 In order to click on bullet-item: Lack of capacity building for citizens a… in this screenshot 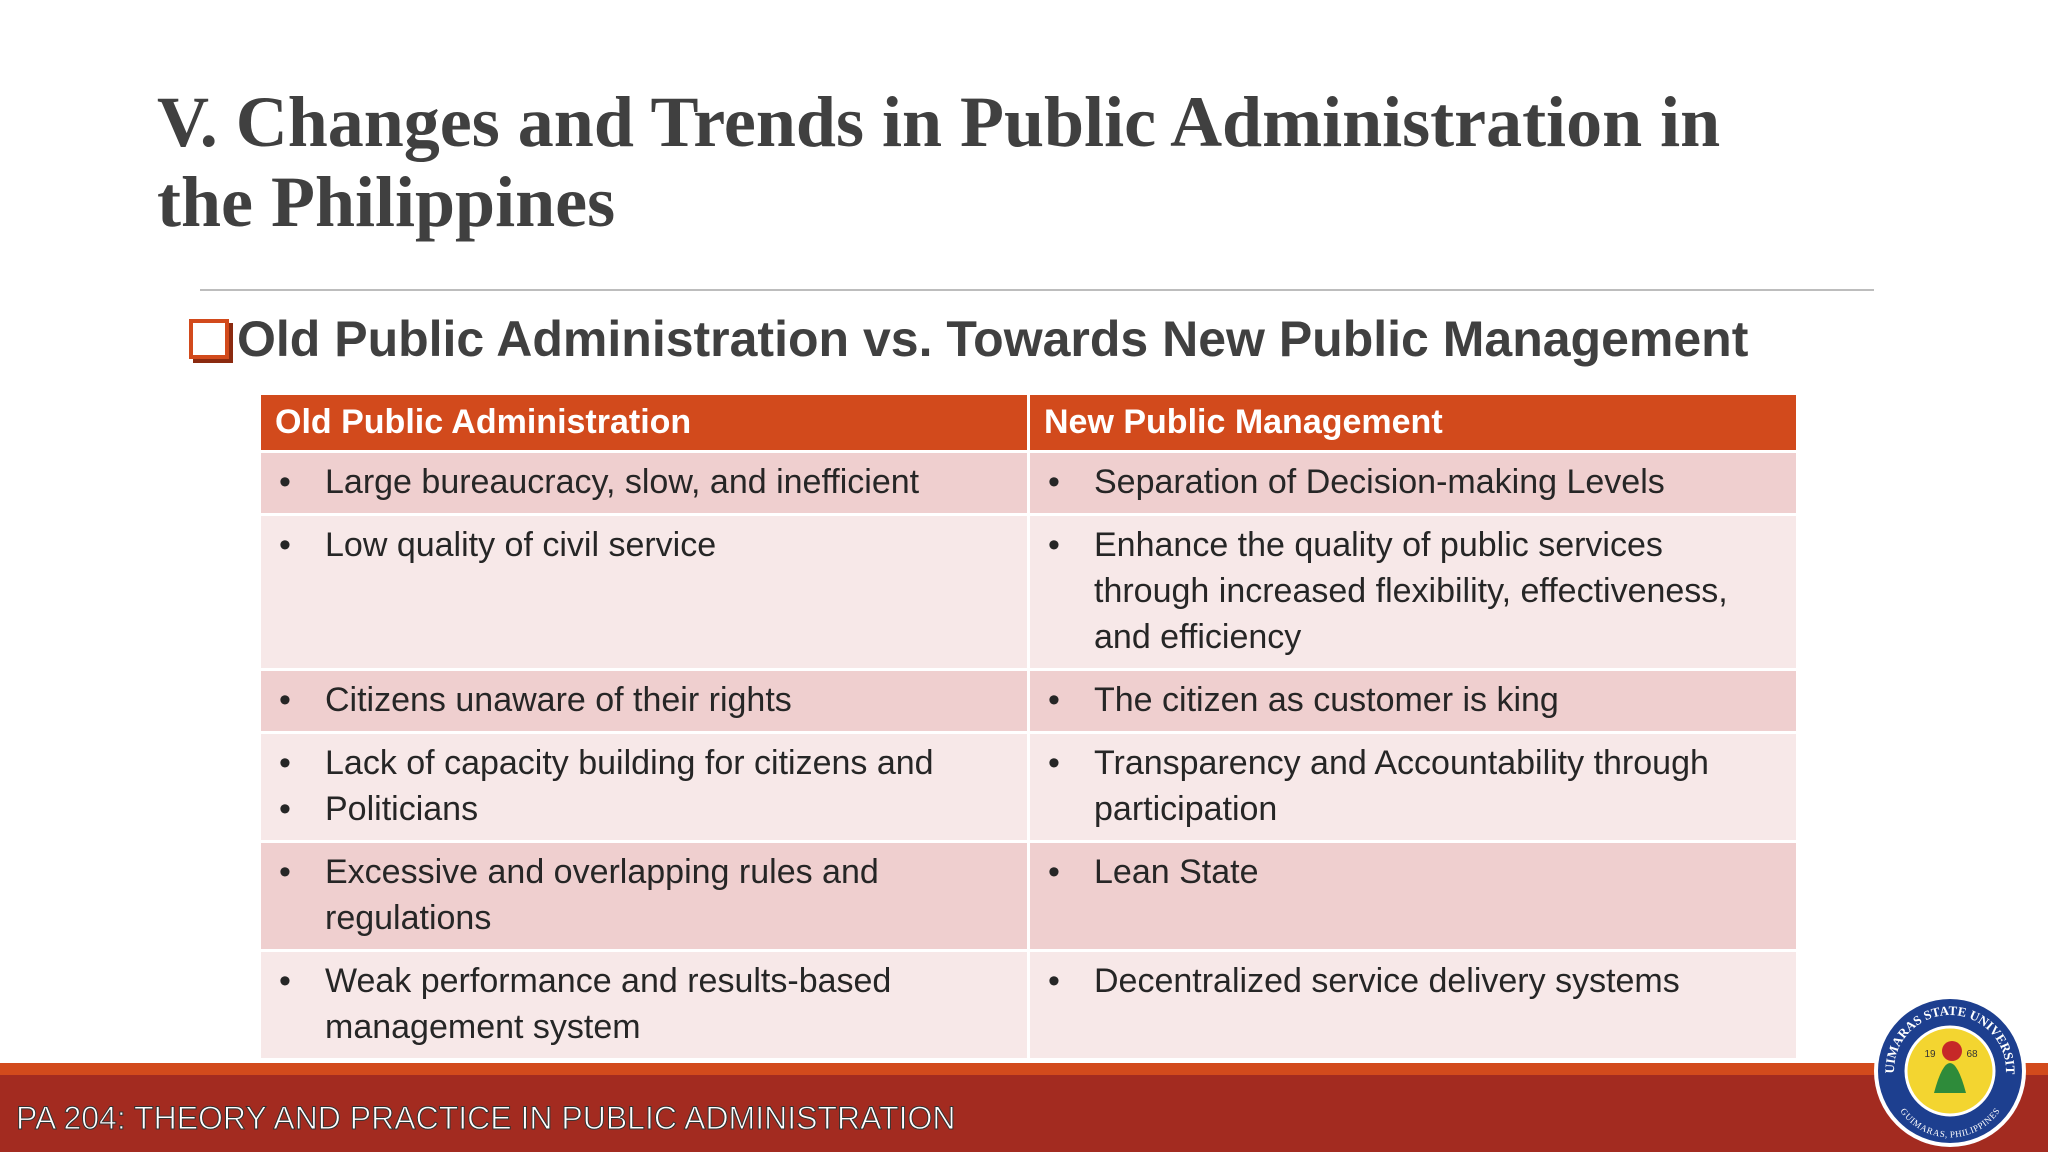, I will do `click(646, 763)`.